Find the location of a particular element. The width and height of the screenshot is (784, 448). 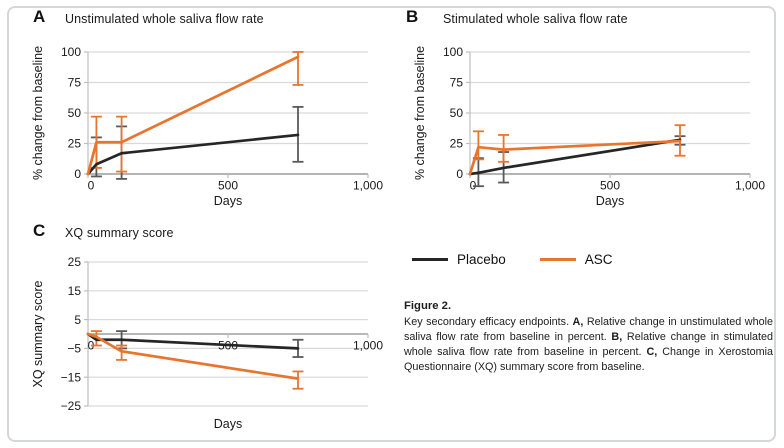

caption-bold-ref: B, is located at coordinates (617, 336).